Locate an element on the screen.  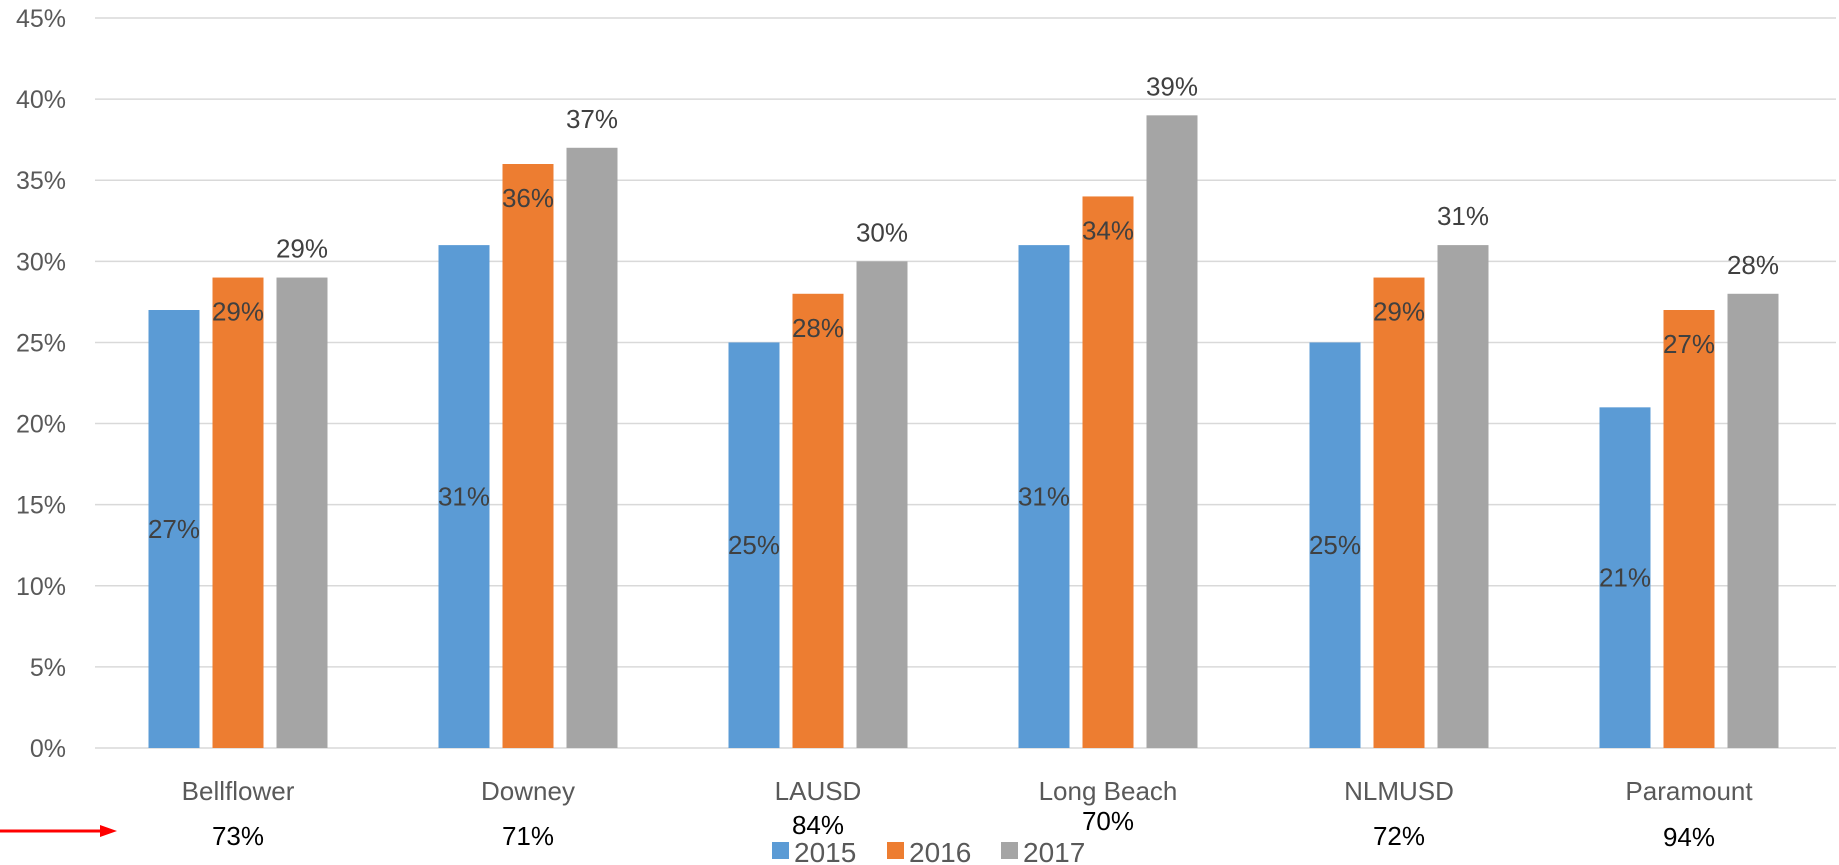
bar-2016-downey is located at coordinates (528, 456).